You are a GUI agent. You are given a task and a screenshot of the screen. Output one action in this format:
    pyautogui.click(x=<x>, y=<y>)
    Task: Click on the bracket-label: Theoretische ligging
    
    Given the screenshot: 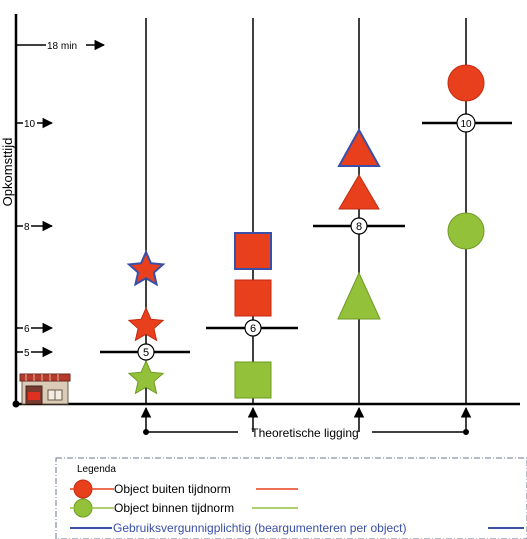 What is the action you would take?
    pyautogui.click(x=304, y=433)
    